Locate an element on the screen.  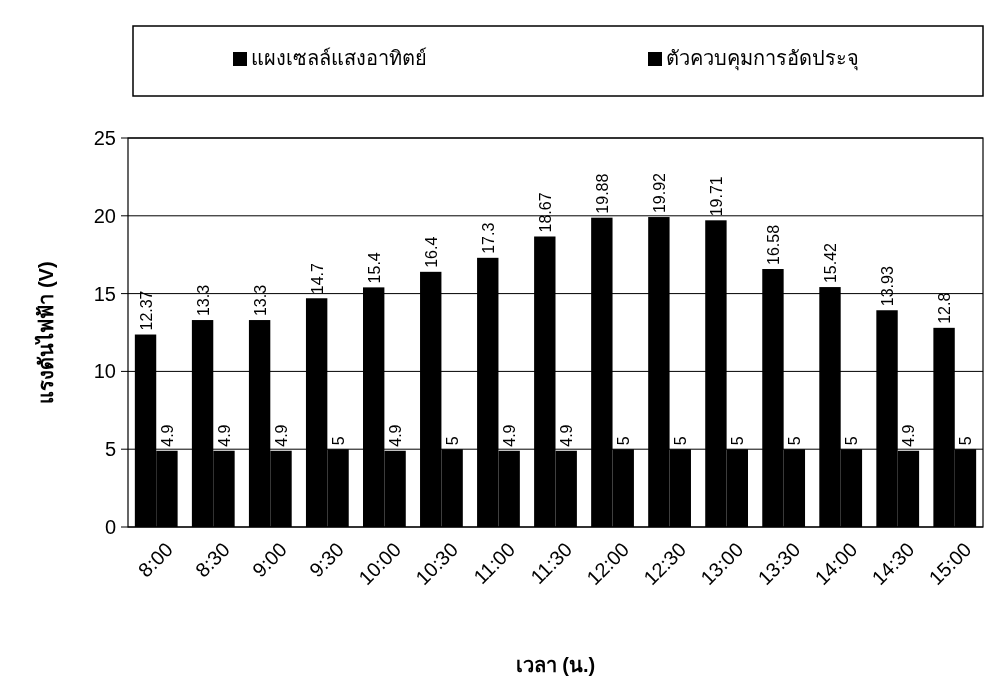
data-label: 12.37 is located at coordinates (146, 310).